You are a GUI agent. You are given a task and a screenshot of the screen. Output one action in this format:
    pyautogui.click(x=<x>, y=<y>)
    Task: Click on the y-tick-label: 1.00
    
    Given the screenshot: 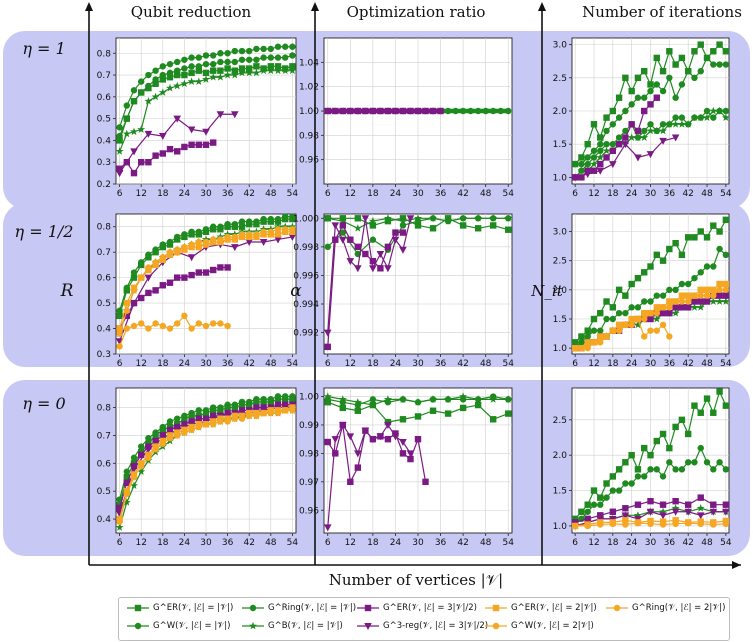 What is the action you would take?
    pyautogui.click(x=309, y=112)
    